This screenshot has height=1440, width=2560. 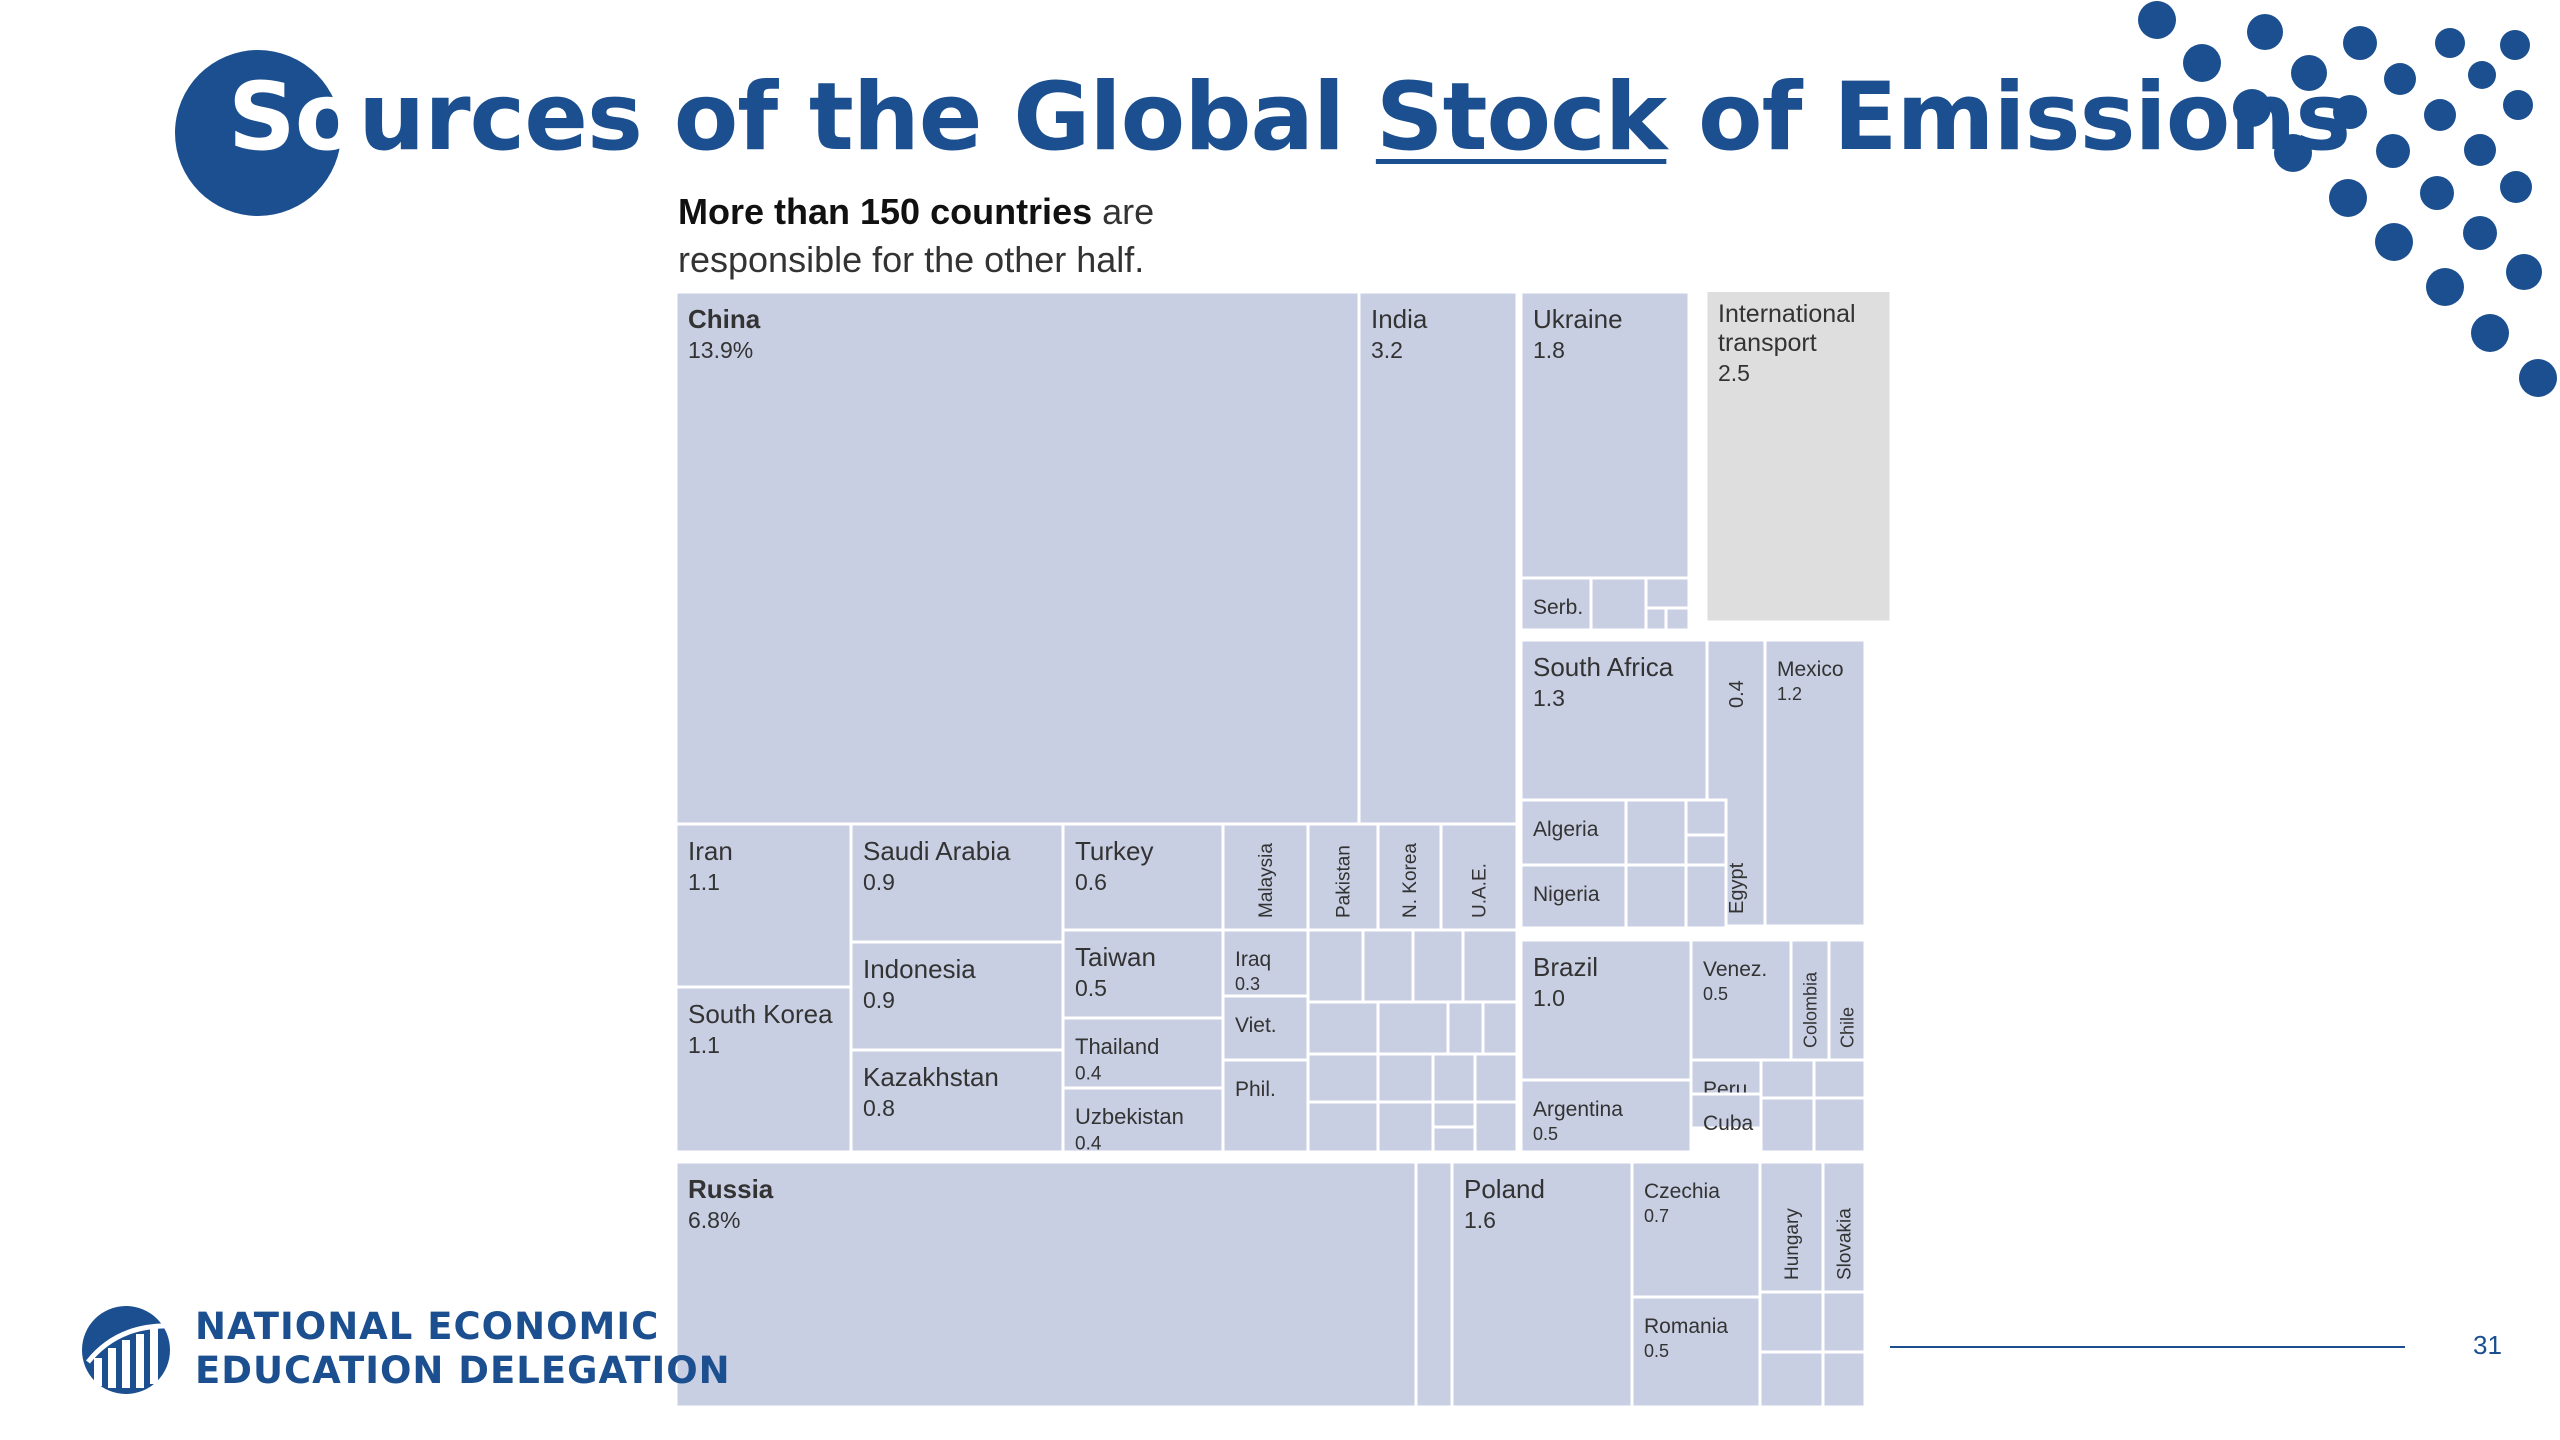 What do you see at coordinates (714, 1220) in the screenshot?
I see `value-russia: 6.8%` at bounding box center [714, 1220].